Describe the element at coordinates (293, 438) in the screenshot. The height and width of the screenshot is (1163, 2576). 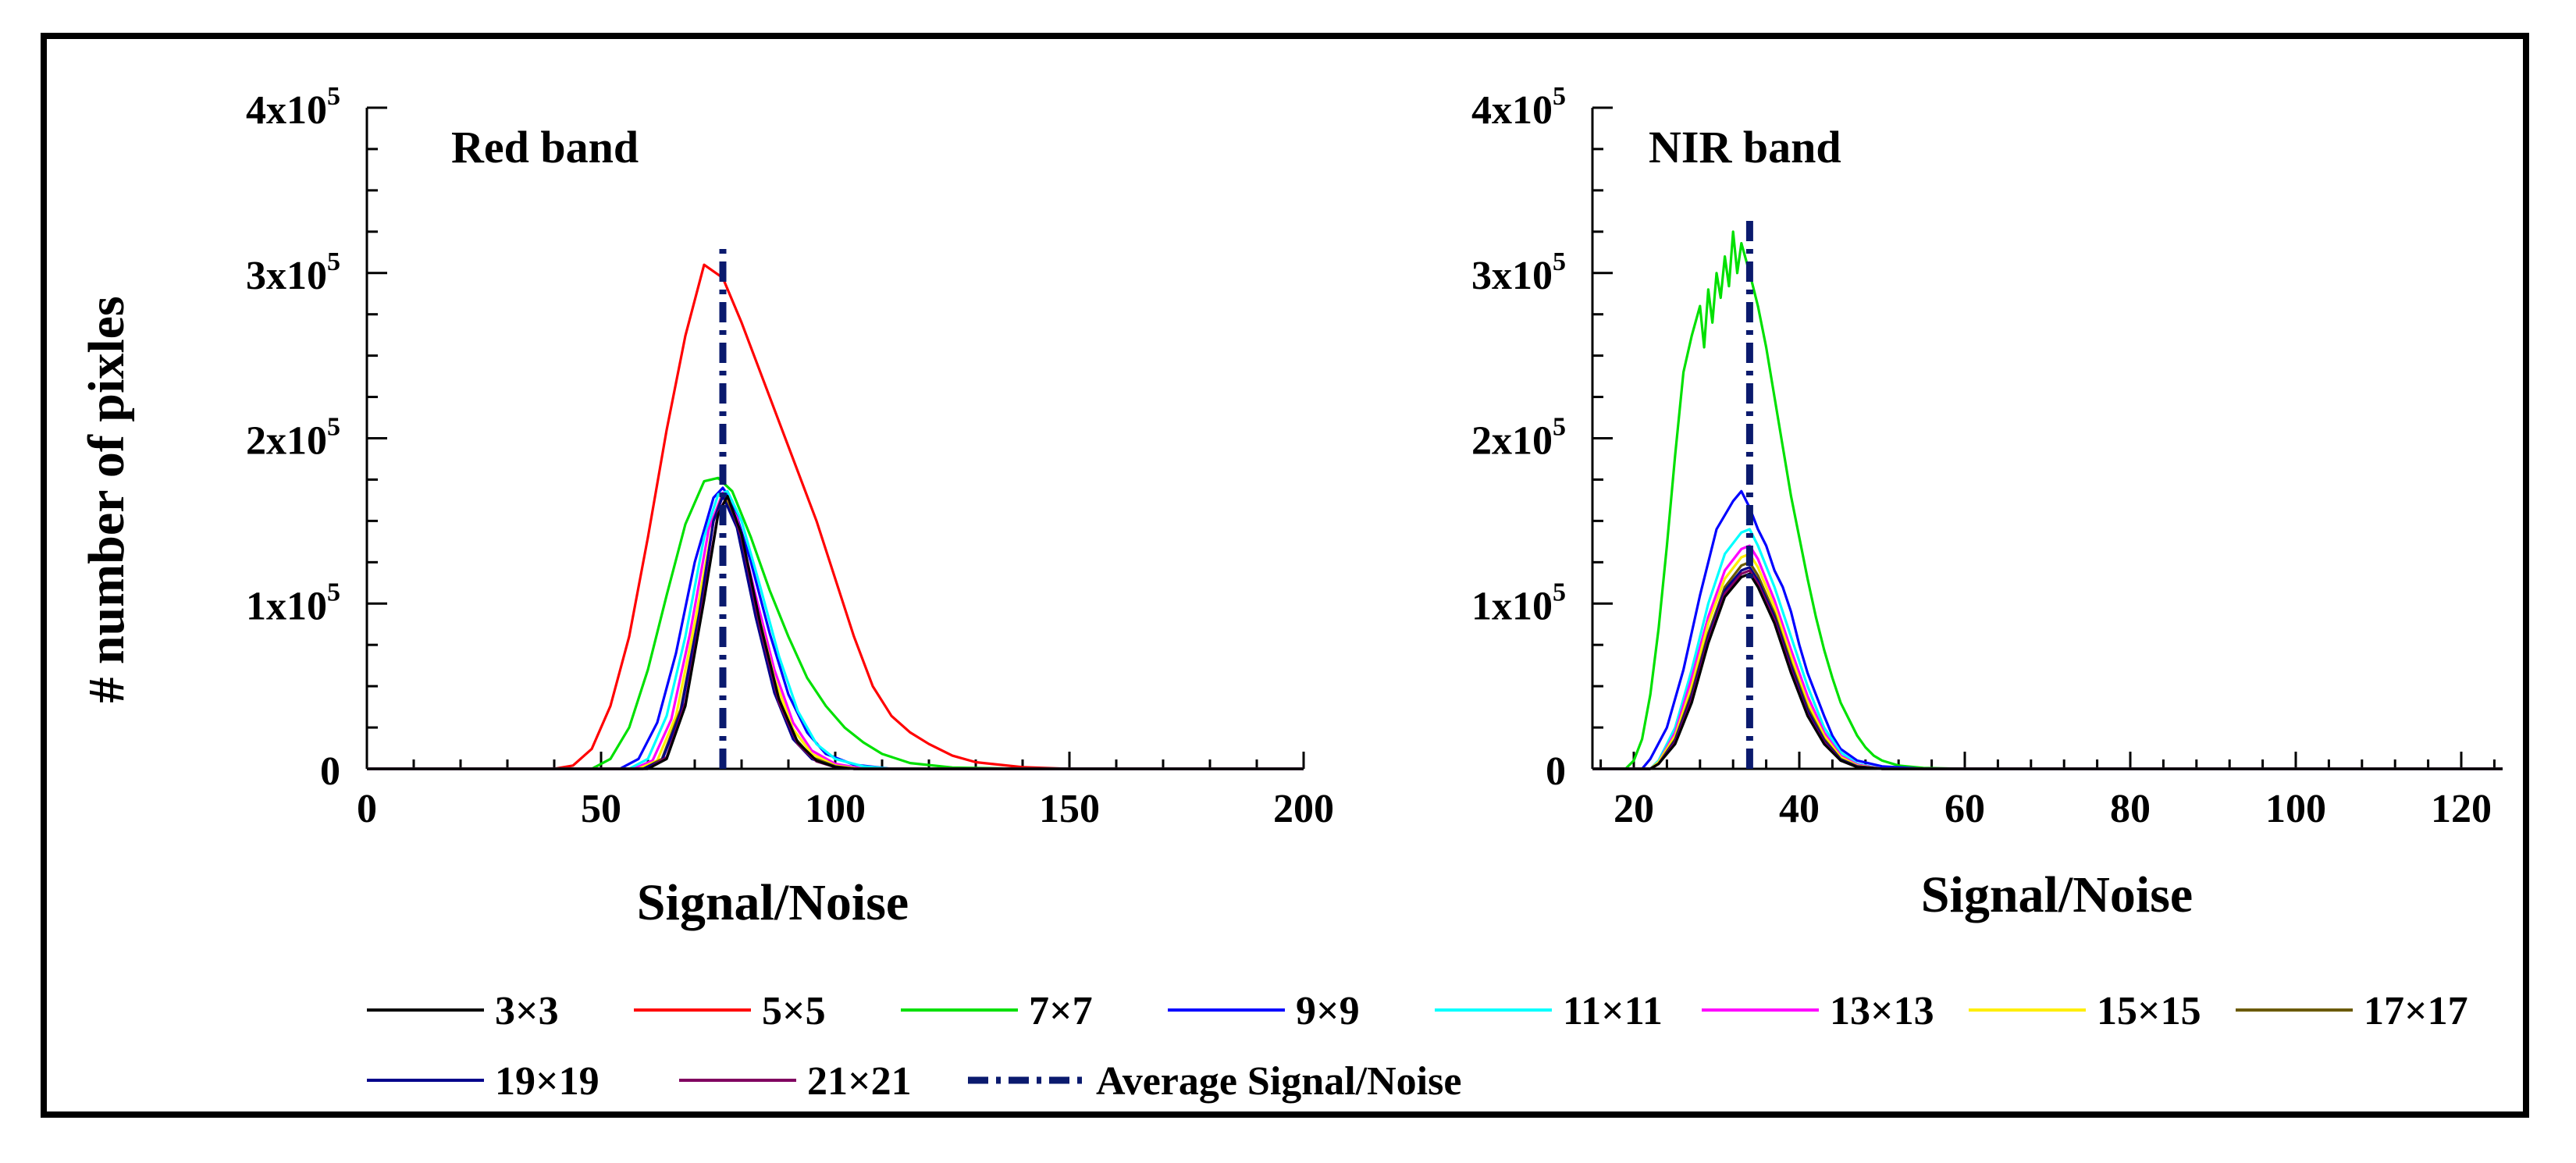
I see `red-band-y-tick-label: 2x10⁵` at that location.